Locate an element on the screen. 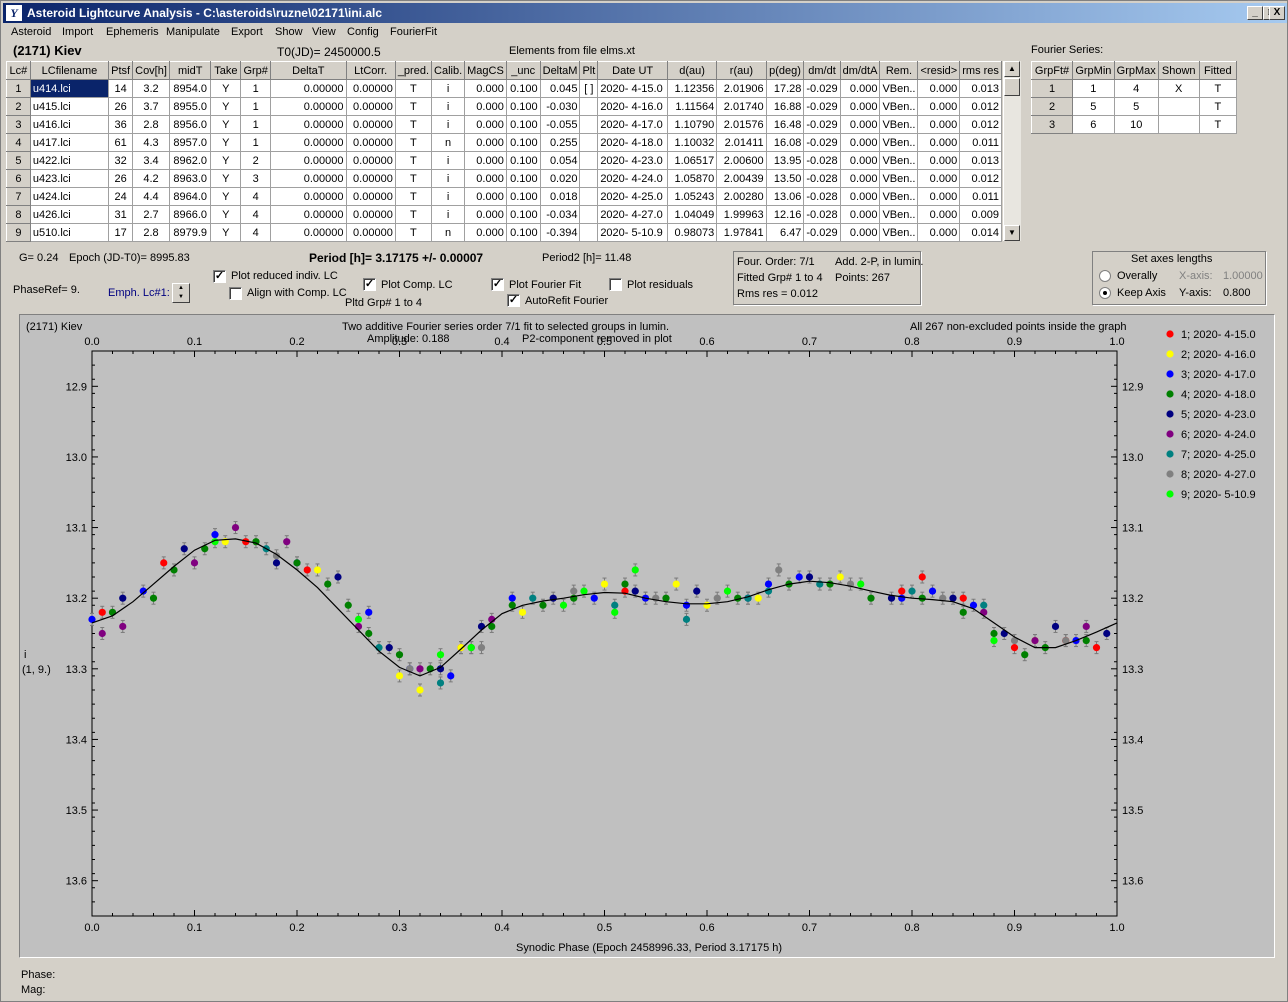 The image size is (1288, 1002). lc-cell: 1.04049 is located at coordinates (692, 214).